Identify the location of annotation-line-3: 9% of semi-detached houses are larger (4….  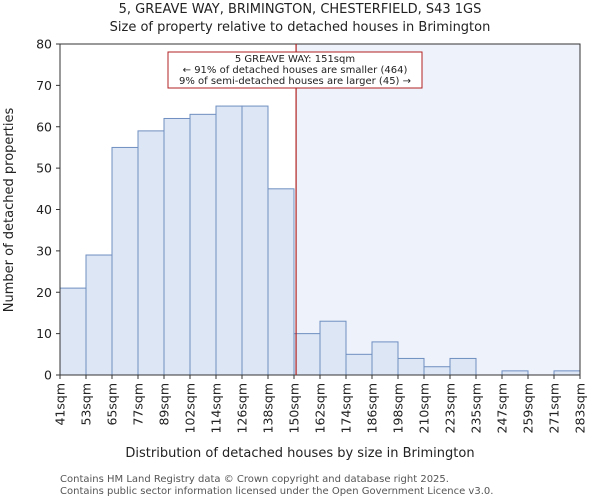
(295, 81).